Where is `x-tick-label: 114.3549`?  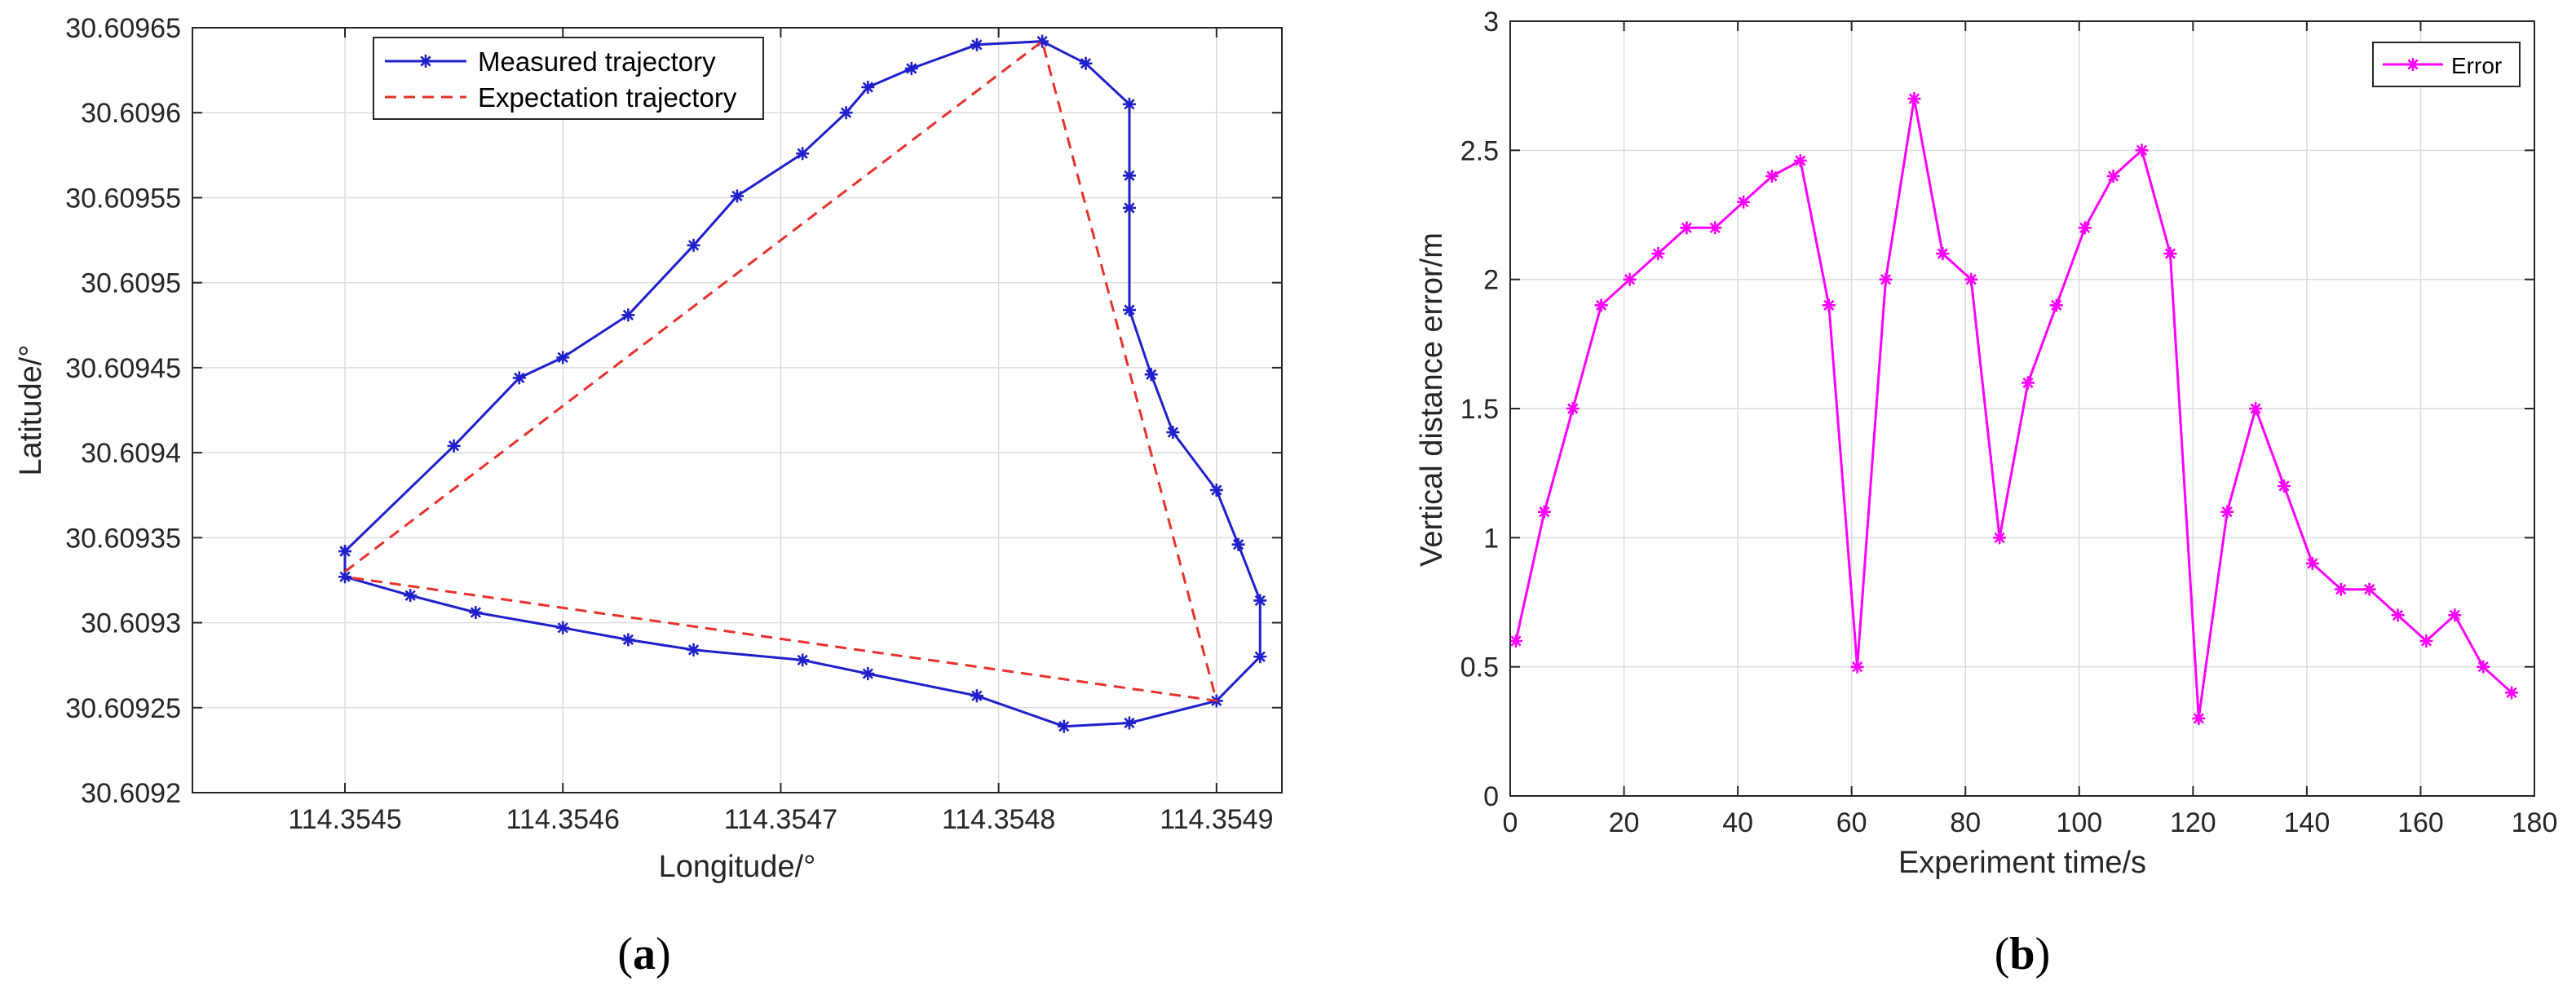
x-tick-label: 114.3549 is located at coordinates (1216, 819).